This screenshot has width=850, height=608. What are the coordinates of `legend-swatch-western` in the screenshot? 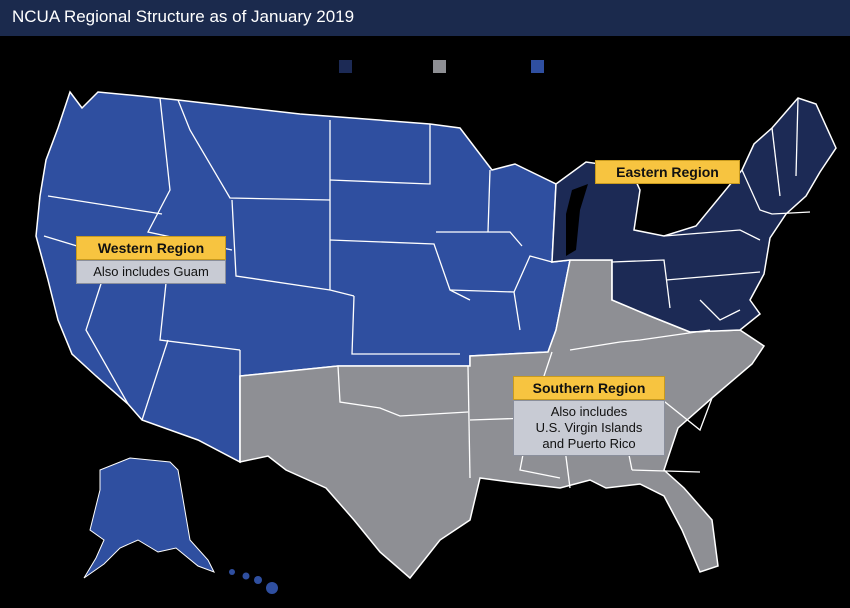 It's located at (537, 66).